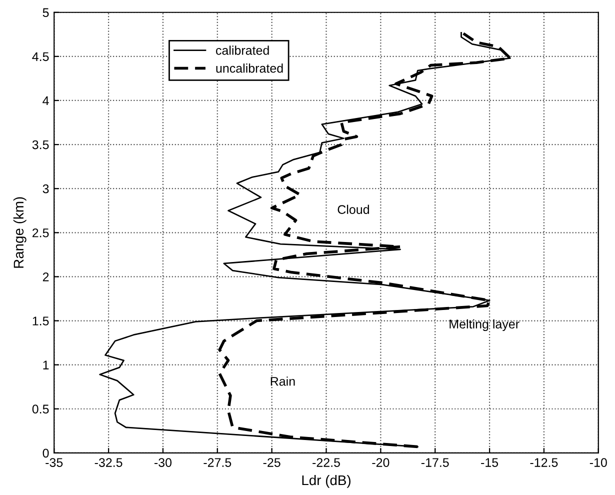 Image resolution: width=615 pixels, height=495 pixels. What do you see at coordinates (45, 101) in the screenshot?
I see `y-tick-label: 4` at bounding box center [45, 101].